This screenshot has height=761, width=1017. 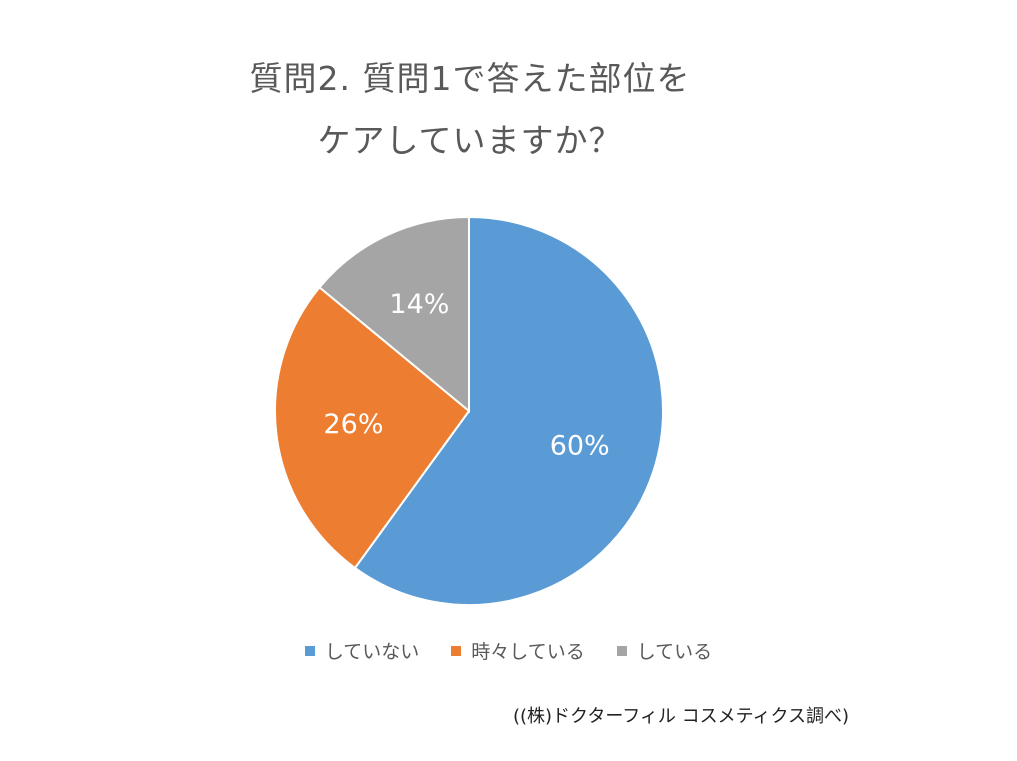 What do you see at coordinates (309, 650) in the screenshot?
I see `legend-swatch-not-caring` at bounding box center [309, 650].